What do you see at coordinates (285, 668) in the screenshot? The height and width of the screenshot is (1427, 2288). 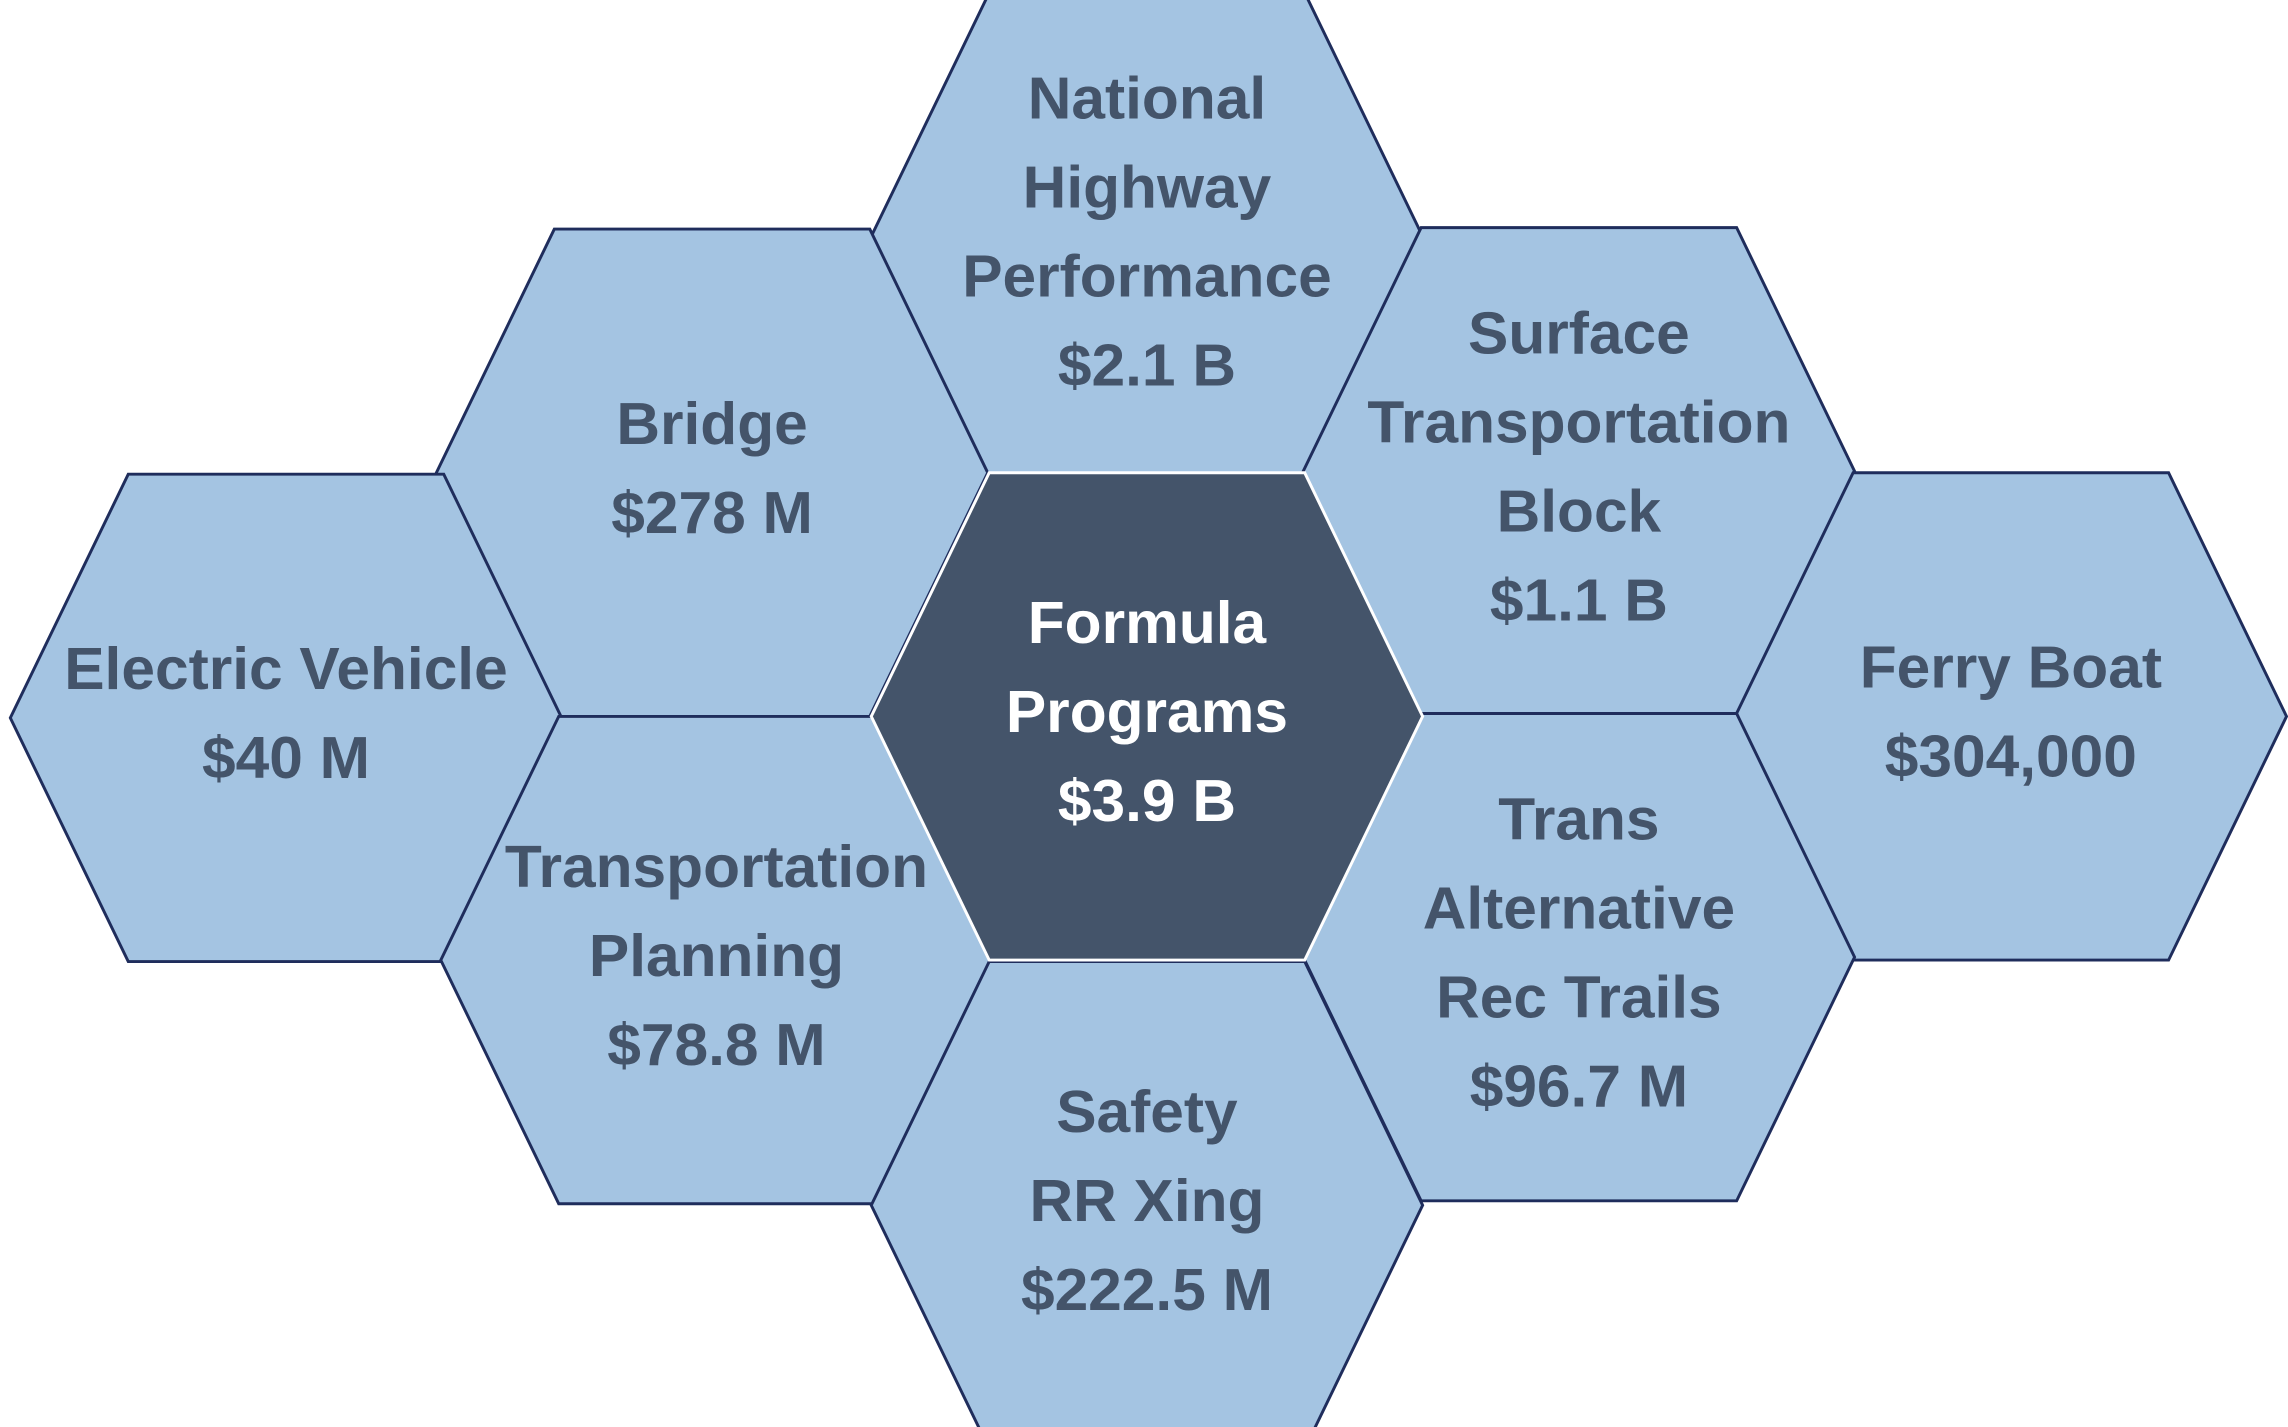 I see `name-label: Electric Vehicle` at bounding box center [285, 668].